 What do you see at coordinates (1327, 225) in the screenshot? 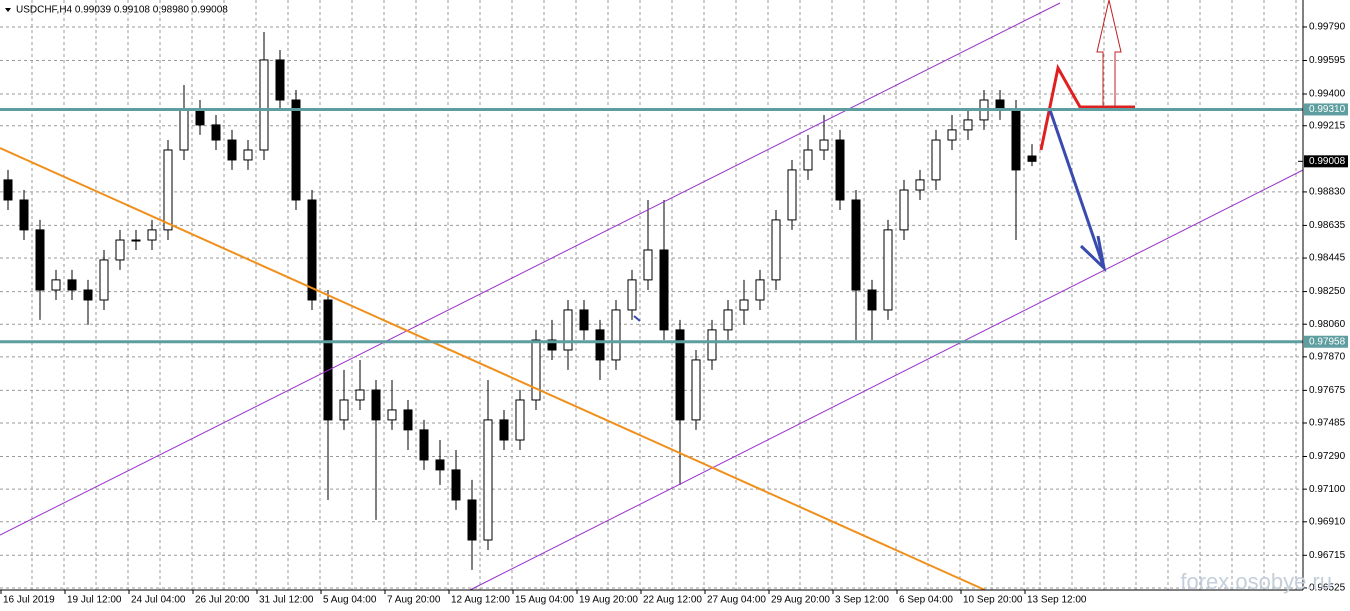
I see `y-tick-label: 0.98635` at bounding box center [1327, 225].